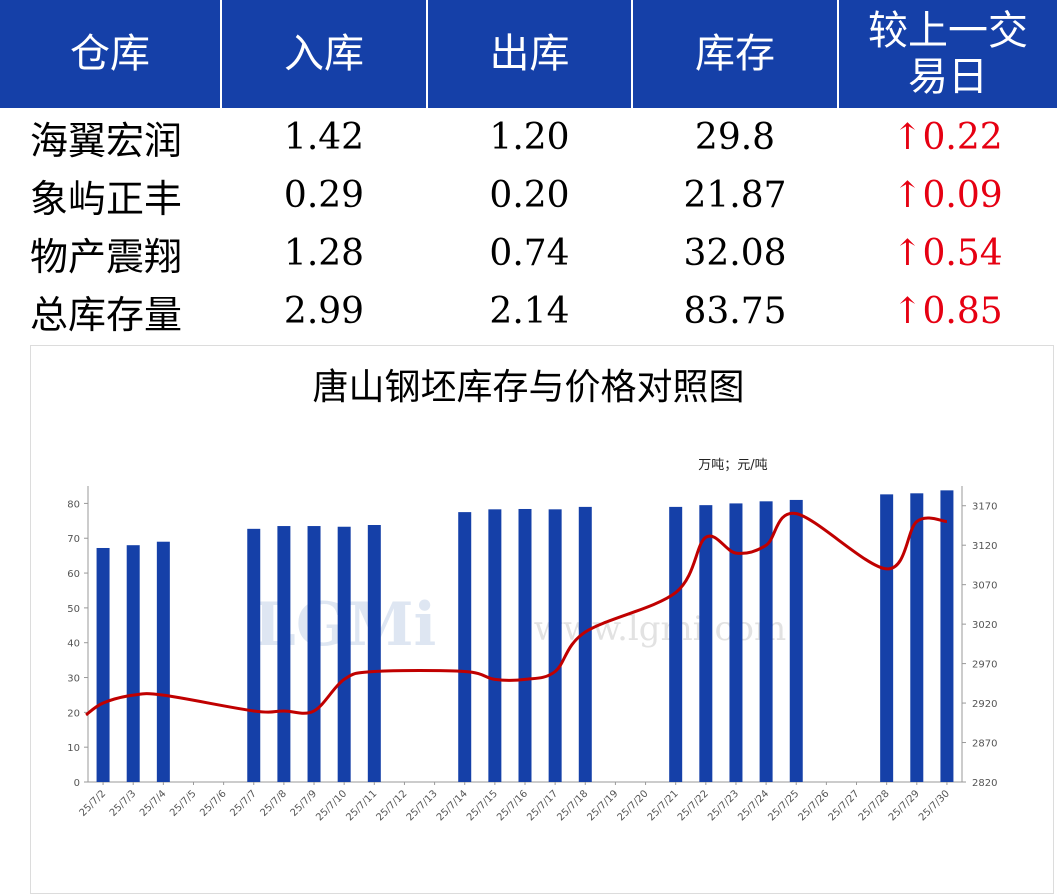 The width and height of the screenshot is (1057, 895). Describe the element at coordinates (947, 195) in the screenshot. I see `change-value: ↑0.09` at that location.